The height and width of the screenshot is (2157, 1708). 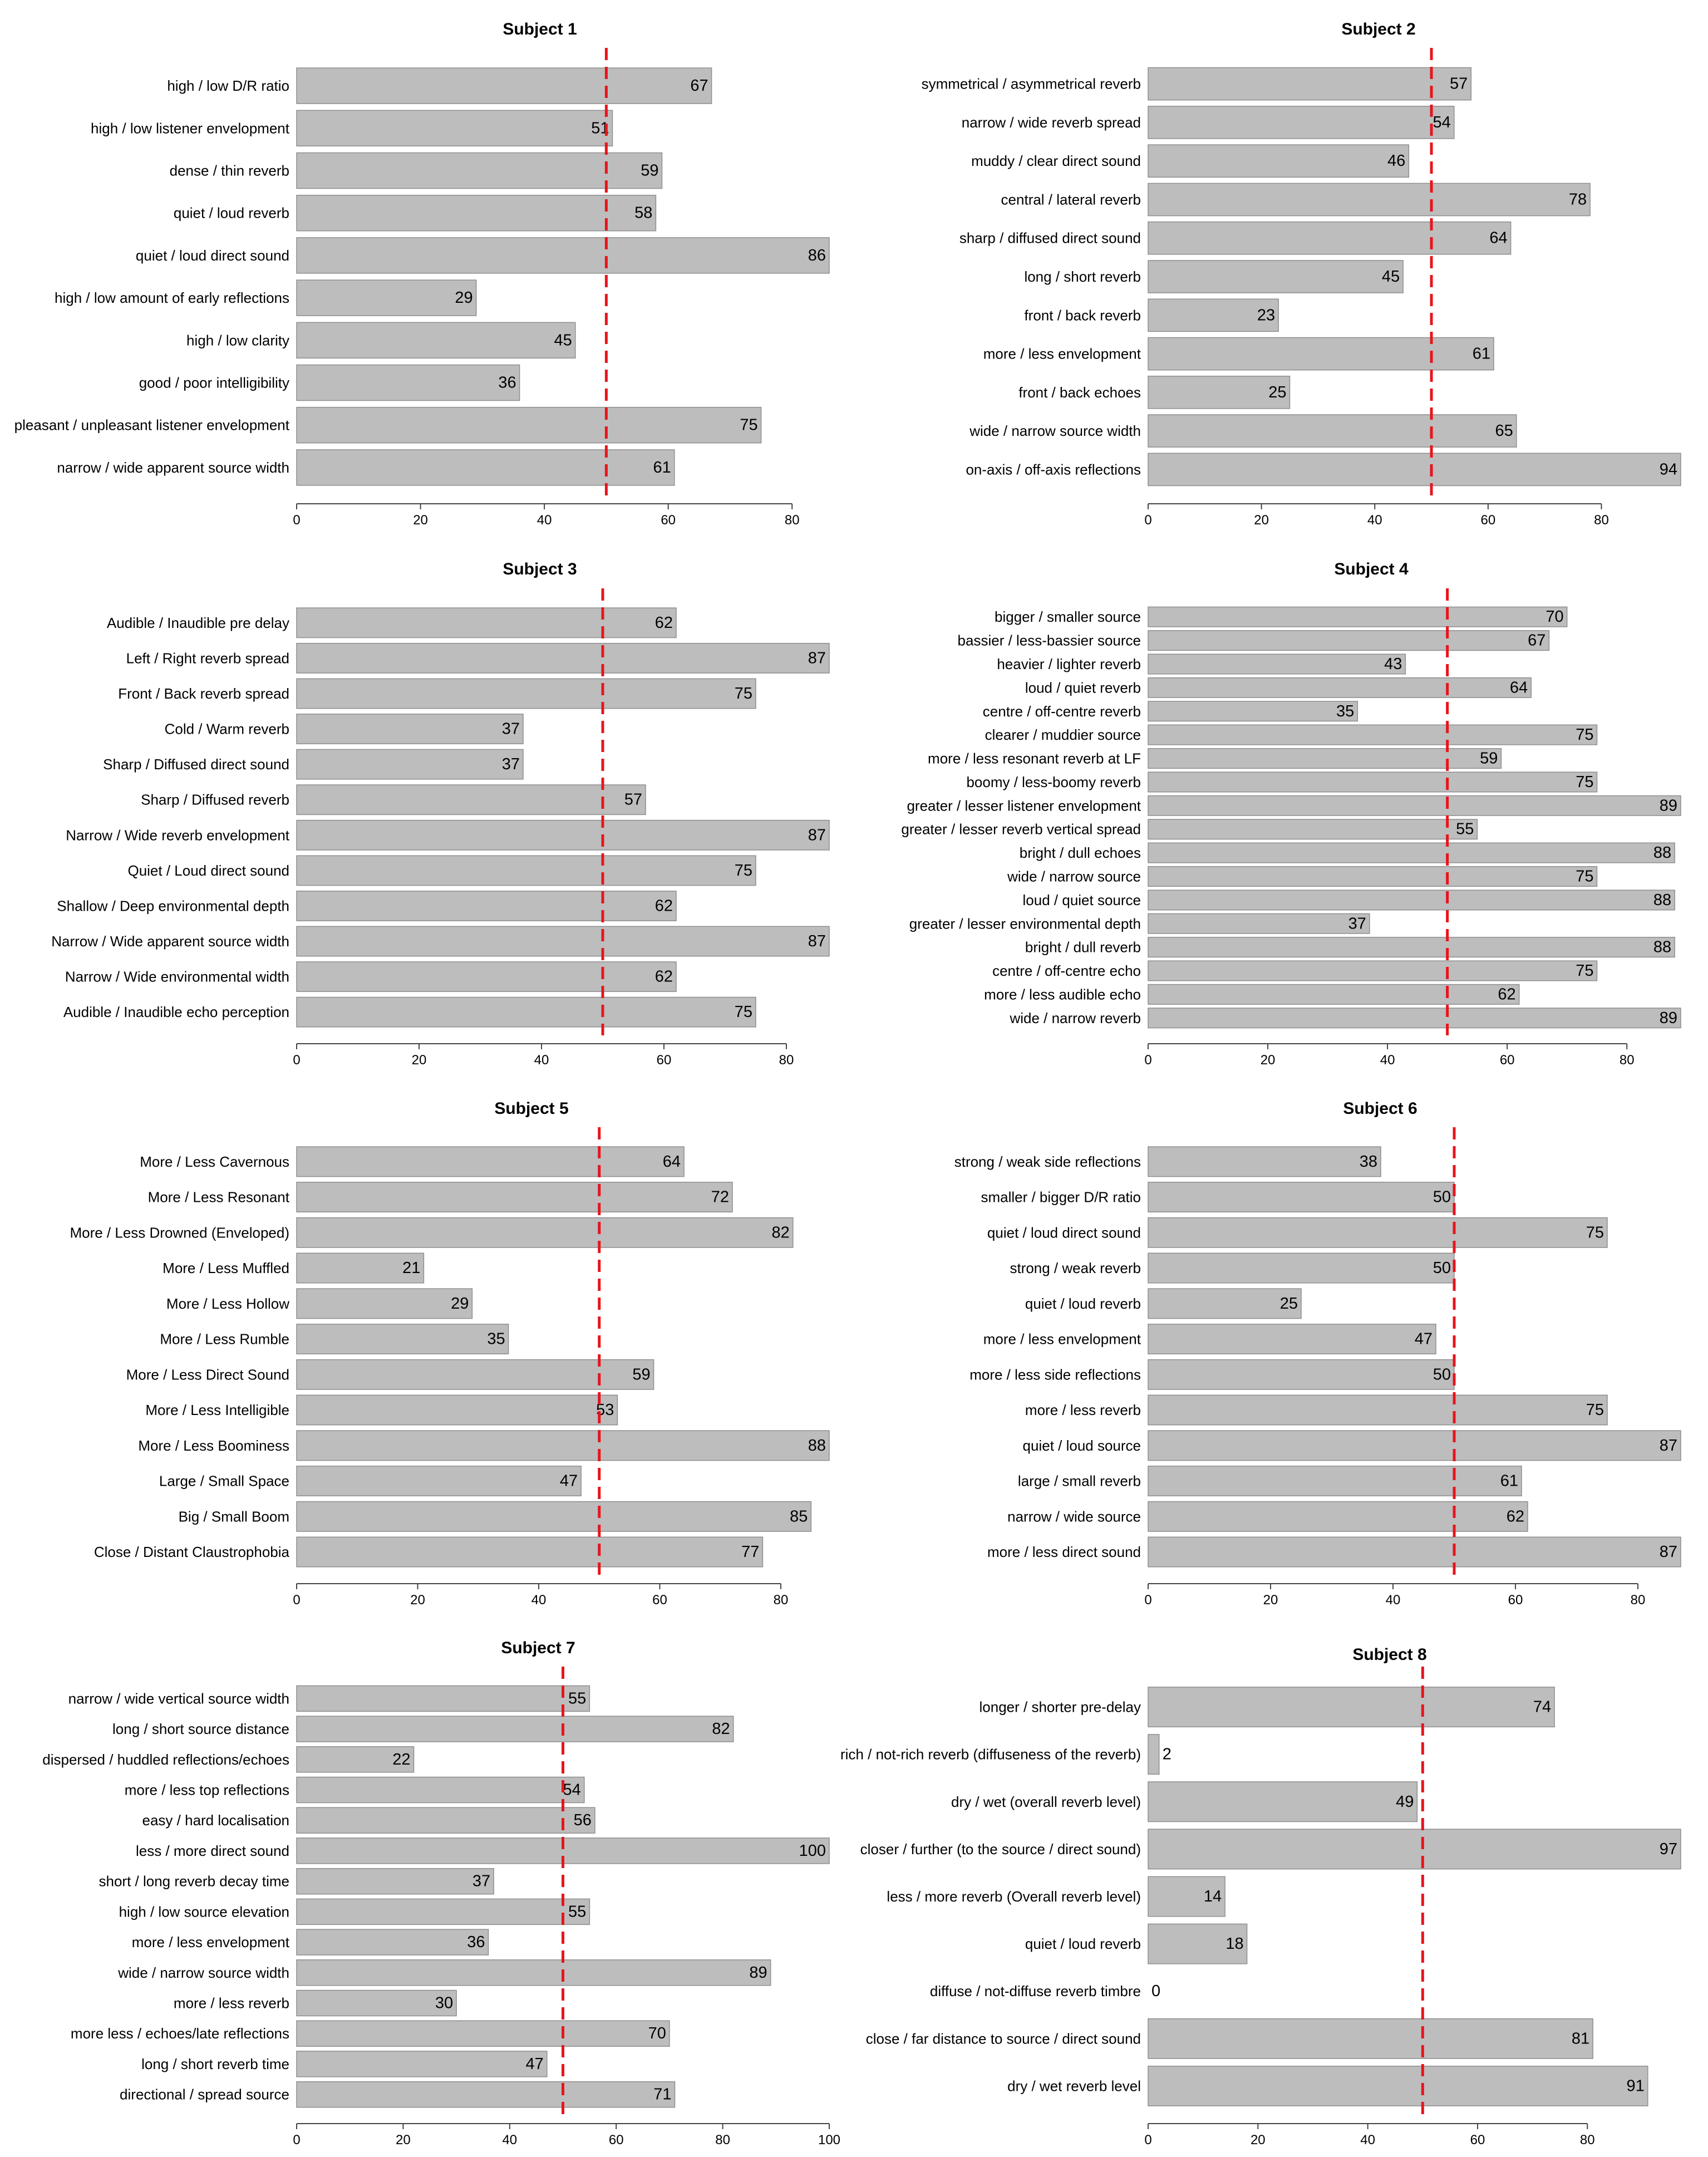 I want to click on category-label: bright / dull echoes, so click(x=1080, y=852).